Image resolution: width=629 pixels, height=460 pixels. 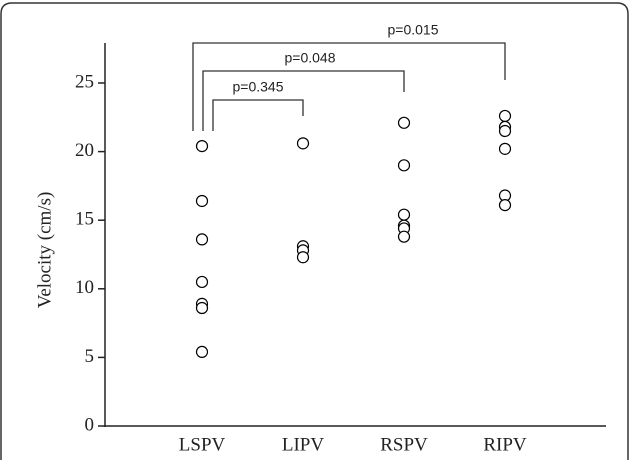 I want to click on x-tick-label: RSPV, so click(x=404, y=444).